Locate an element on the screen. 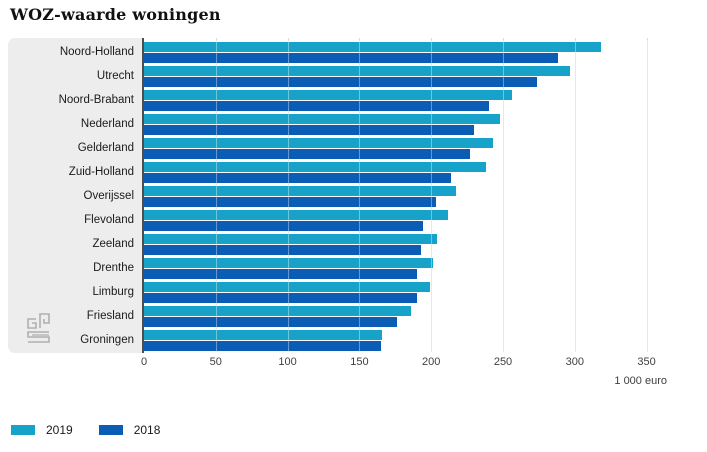 This screenshot has width=707, height=452. bar-2018-Zuid-Holland is located at coordinates (298, 178).